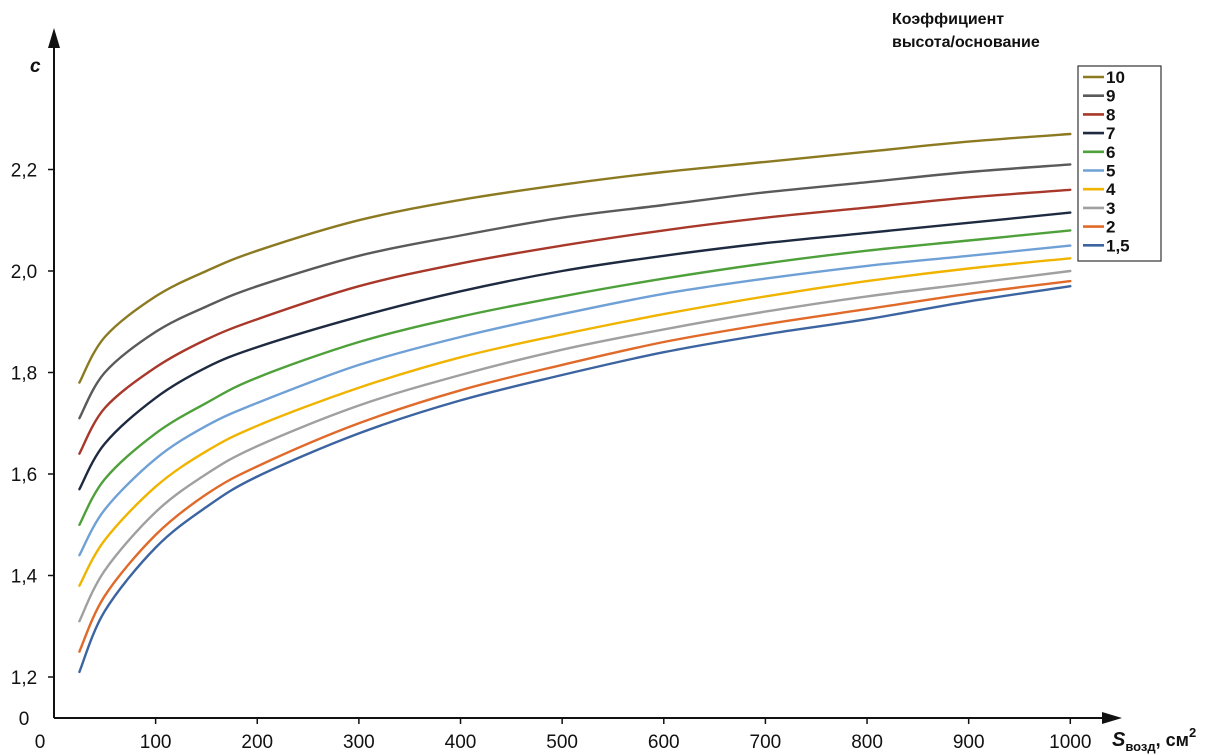  I want to click on y-tick-label: 1,6, so click(24, 475).